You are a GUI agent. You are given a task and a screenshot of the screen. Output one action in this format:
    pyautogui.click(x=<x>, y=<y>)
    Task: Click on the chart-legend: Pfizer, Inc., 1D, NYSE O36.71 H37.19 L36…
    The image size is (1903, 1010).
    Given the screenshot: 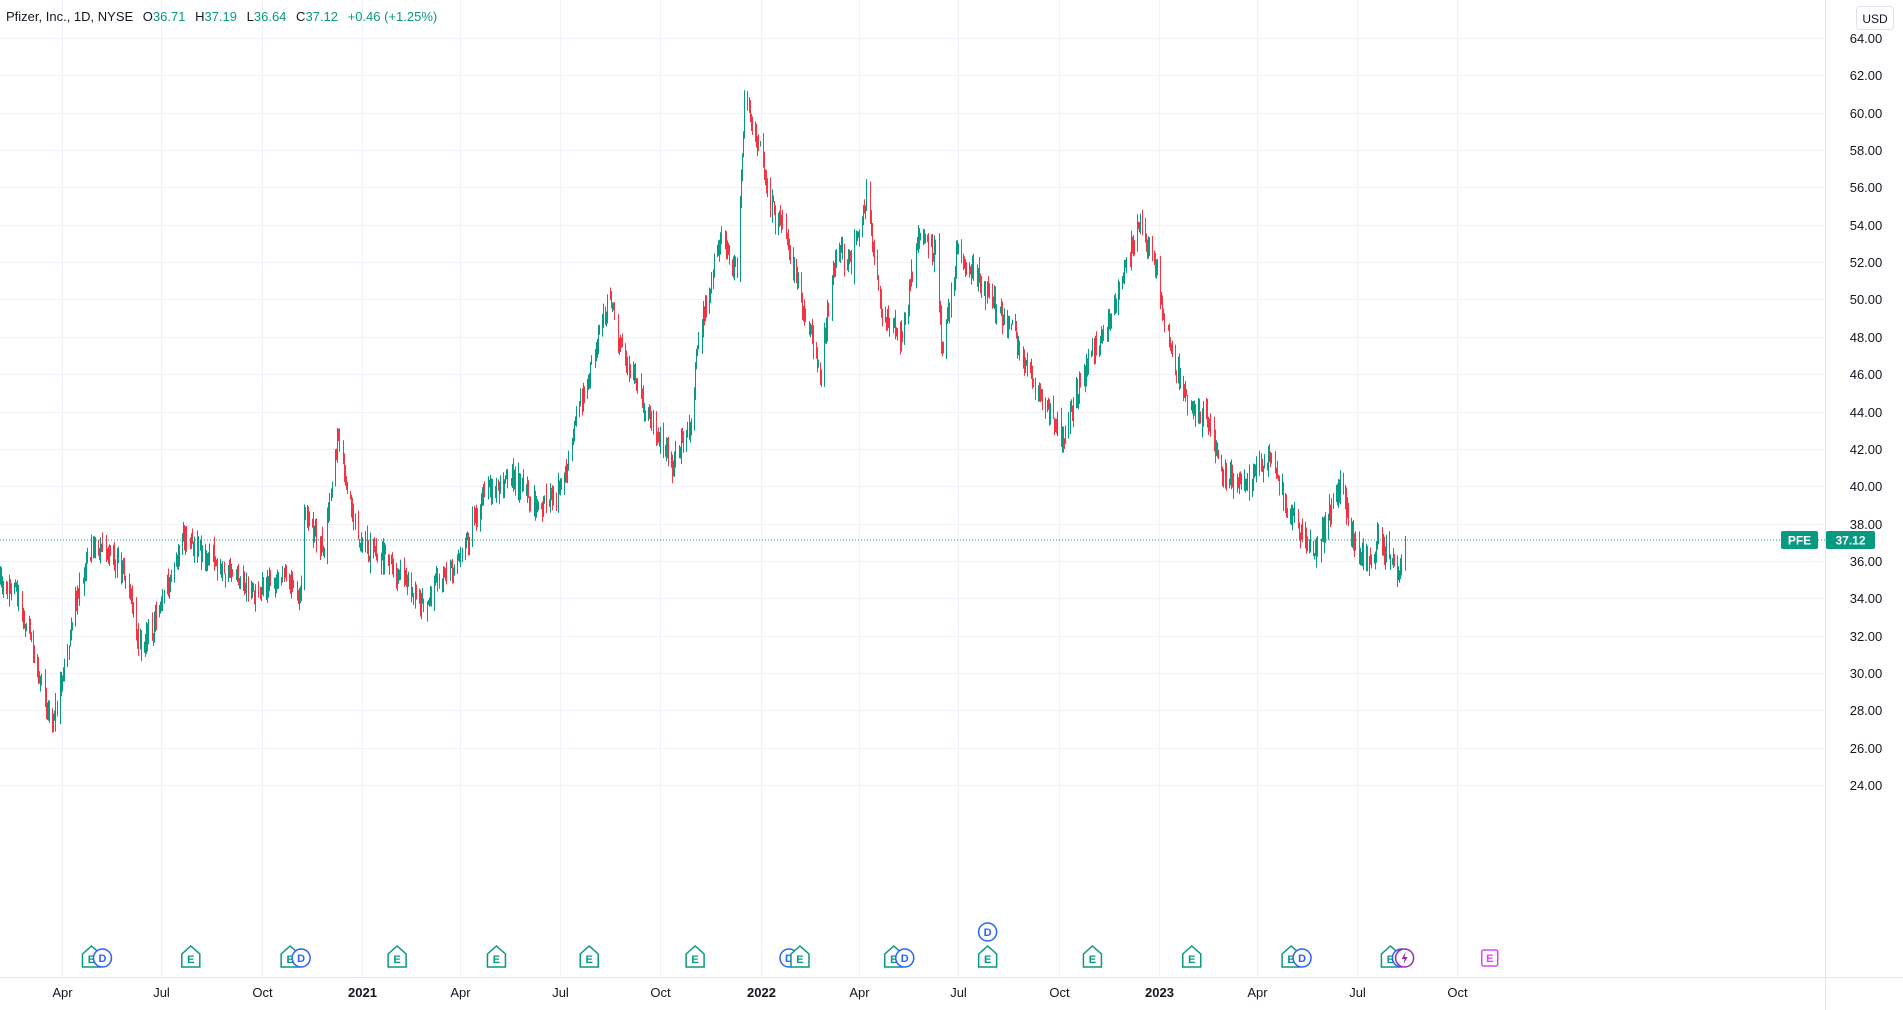 What is the action you would take?
    pyautogui.click(x=224, y=16)
    